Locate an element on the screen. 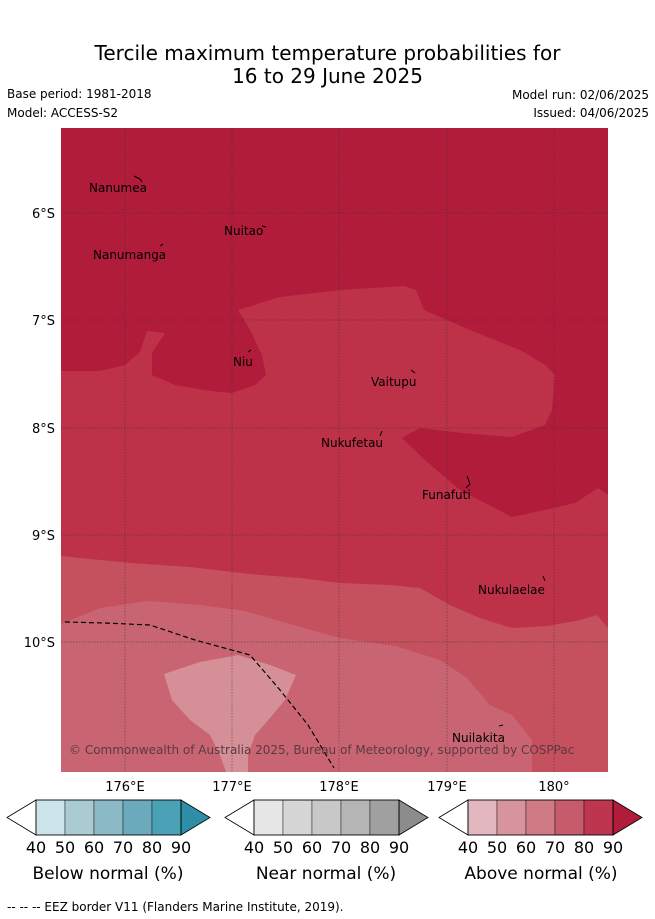  colorbar-above: 40 50 60 70 80 90 is located at coordinates (540, 828).